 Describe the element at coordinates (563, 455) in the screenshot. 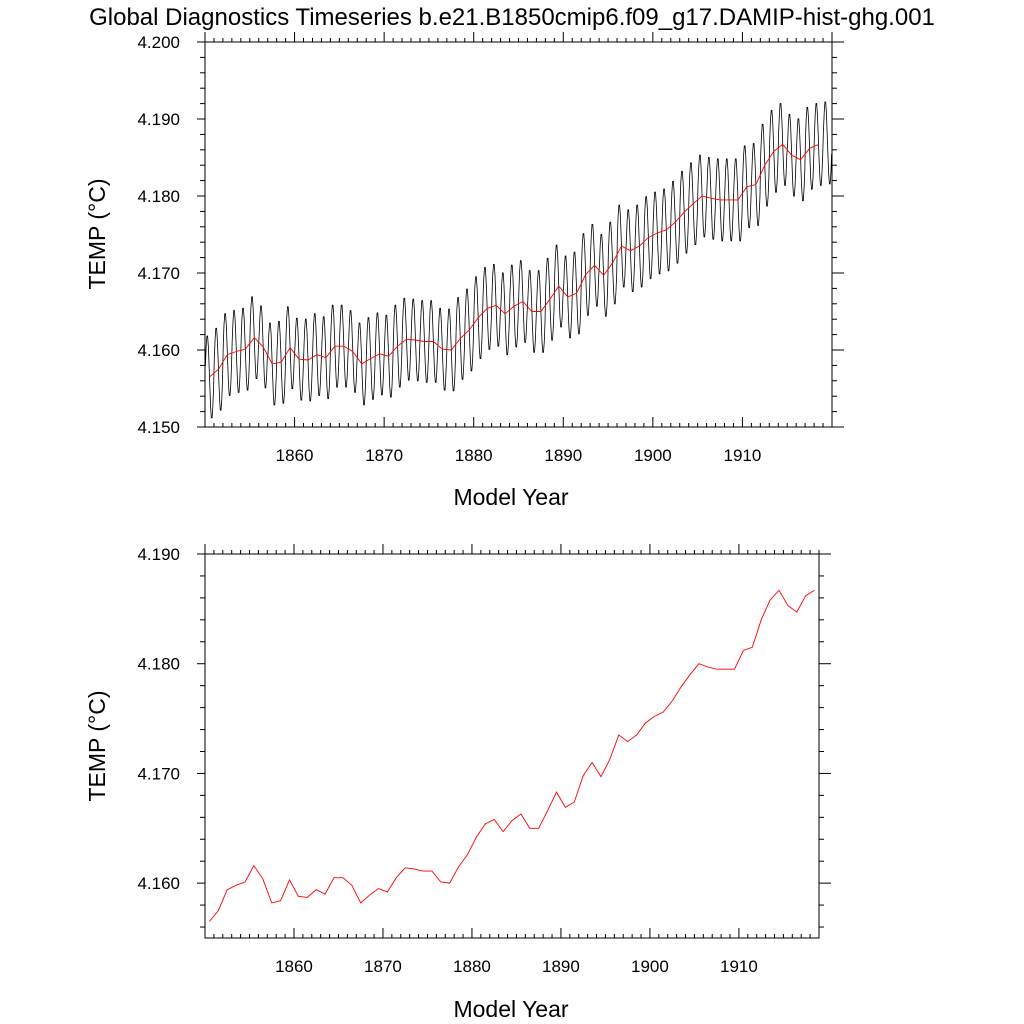

I see `top-x-tick-label: 1890` at that location.